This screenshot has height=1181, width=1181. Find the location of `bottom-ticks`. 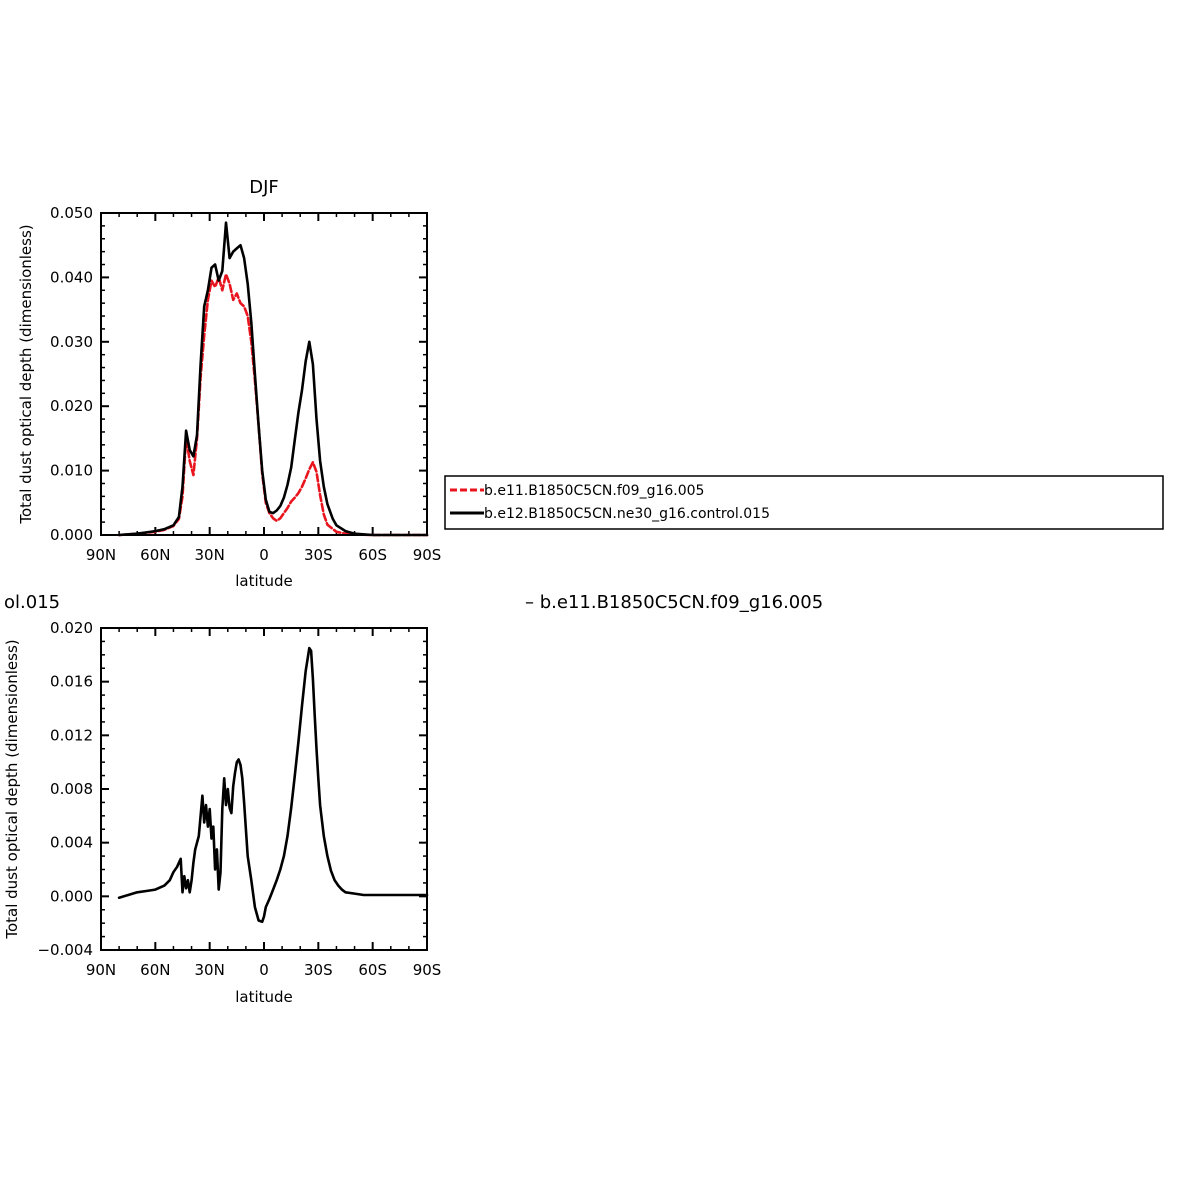

bottom-ticks is located at coordinates (264, 789).